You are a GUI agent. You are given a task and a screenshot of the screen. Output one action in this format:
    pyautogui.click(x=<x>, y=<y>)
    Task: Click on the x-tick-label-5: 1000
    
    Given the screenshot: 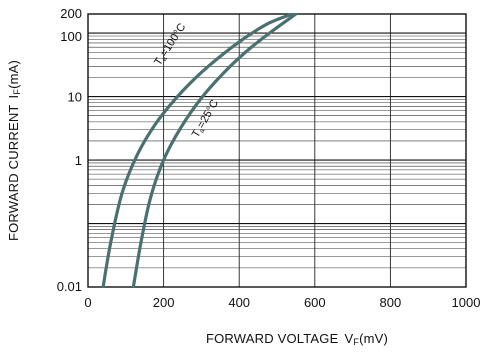 What is the action you would take?
    pyautogui.click(x=466, y=302)
    